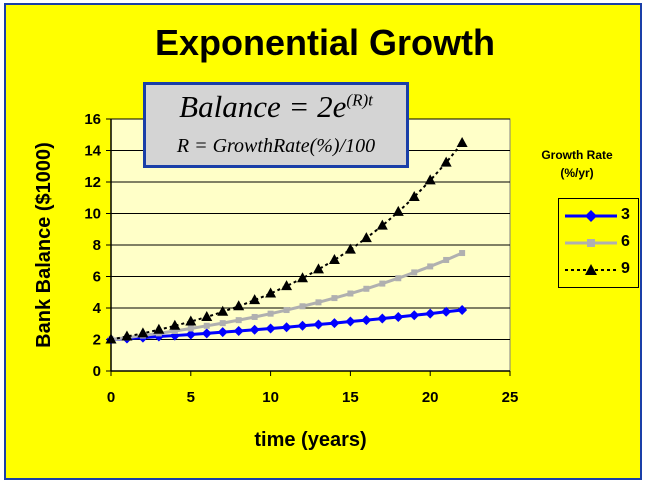 The height and width of the screenshot is (487, 650). I want to click on formula-box: Balance = 2e(R)t R = GrowthRate(%)/100, so click(276, 125).